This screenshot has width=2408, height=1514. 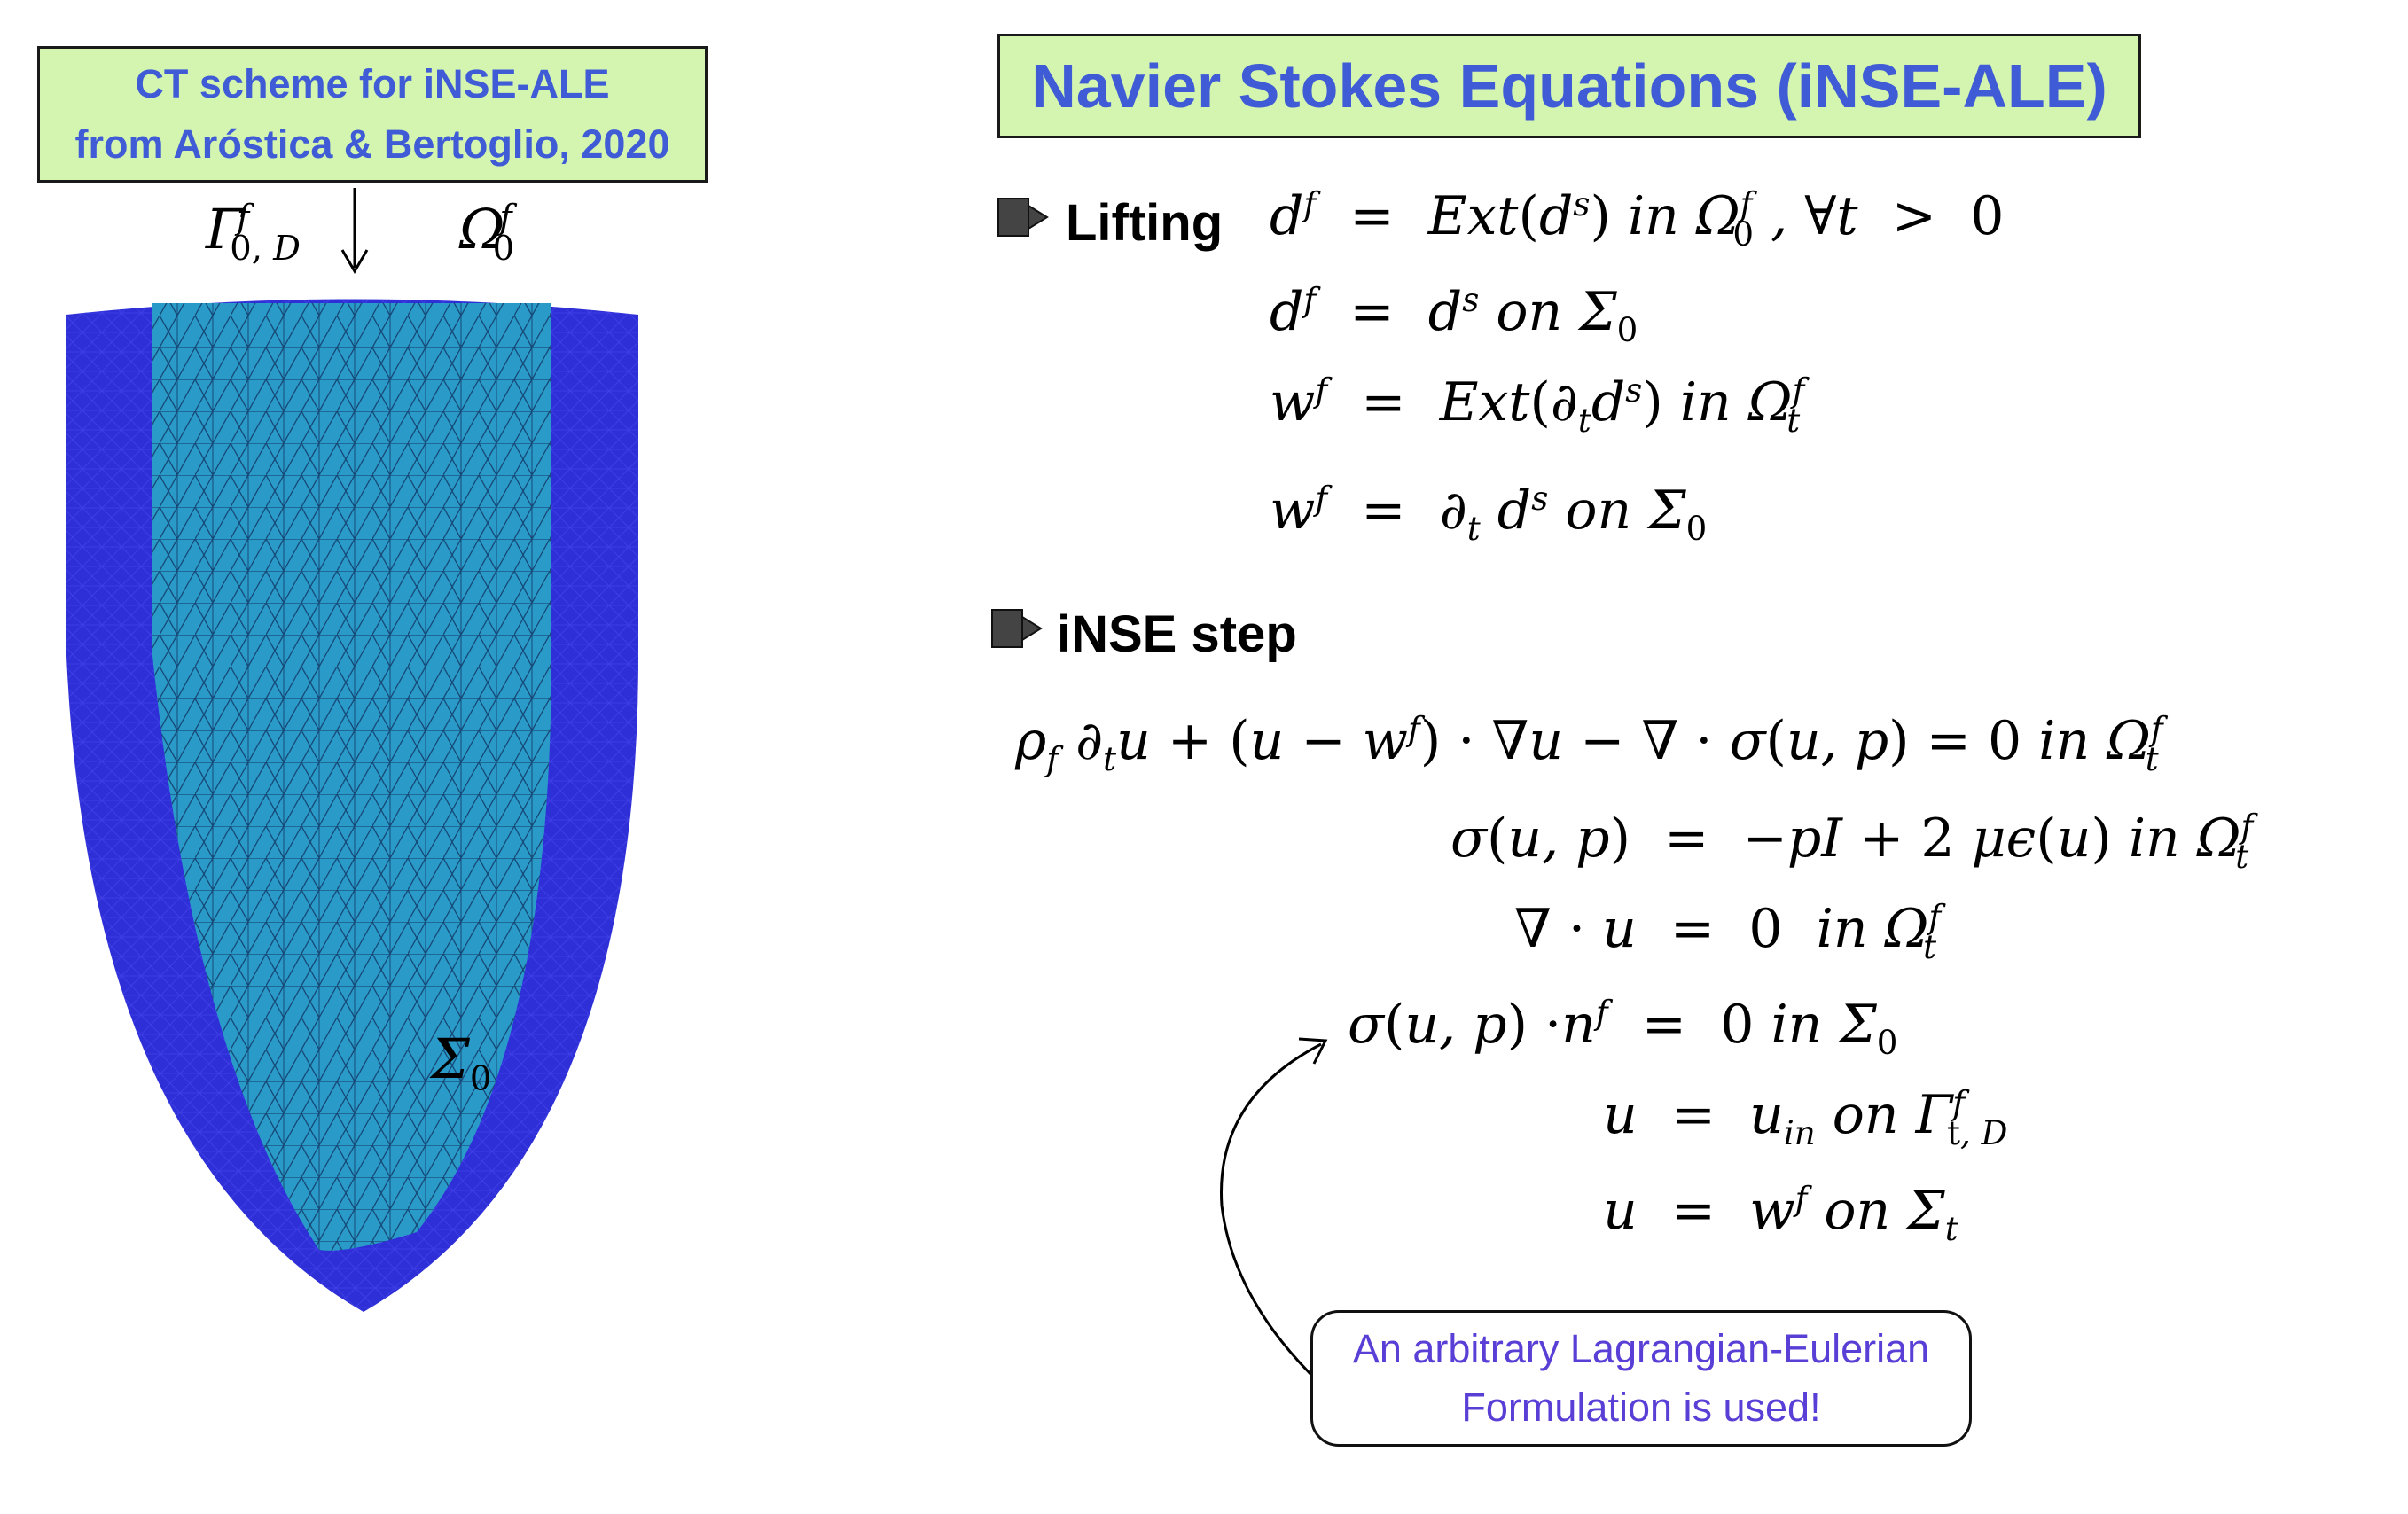 I want to click on lifting-eq-2: df = ds on Σ0, so click(x=1454, y=314).